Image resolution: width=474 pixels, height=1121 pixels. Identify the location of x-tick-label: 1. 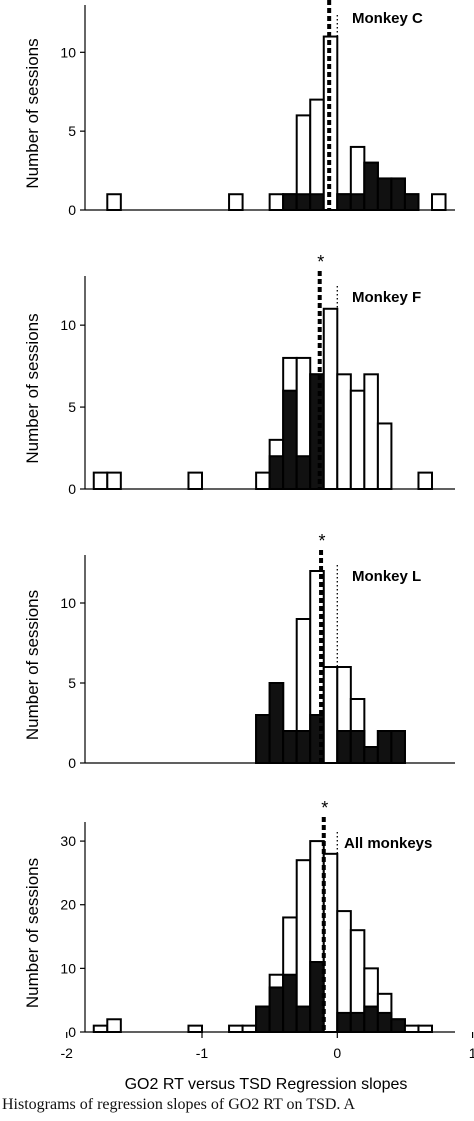
(471, 1053).